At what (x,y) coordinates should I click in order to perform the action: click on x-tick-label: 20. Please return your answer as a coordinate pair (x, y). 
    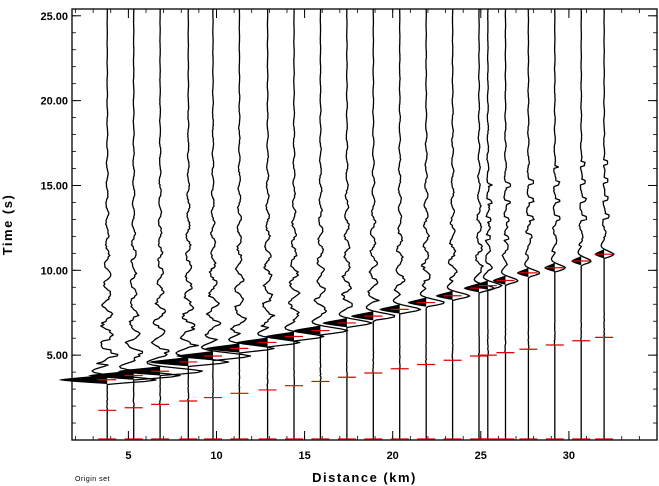
    Looking at the image, I should click on (393, 456).